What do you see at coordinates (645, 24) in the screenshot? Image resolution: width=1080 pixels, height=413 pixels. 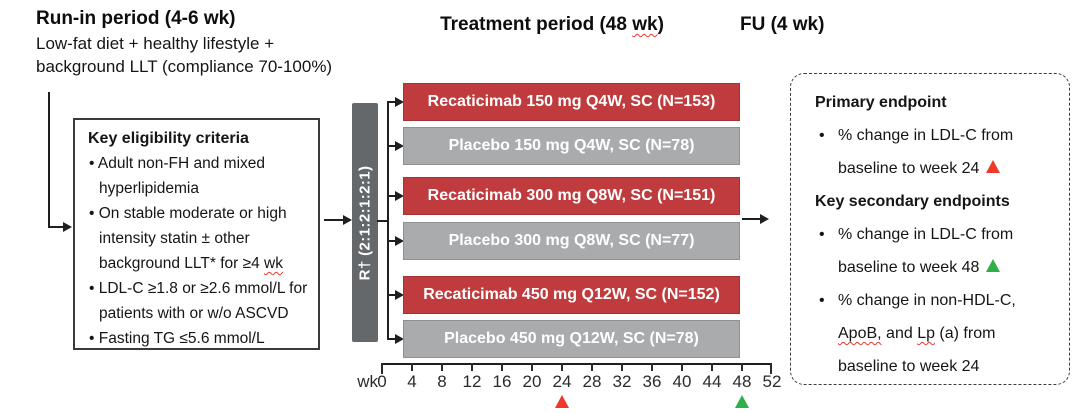 I see `treatment-title-wk: wk` at bounding box center [645, 24].